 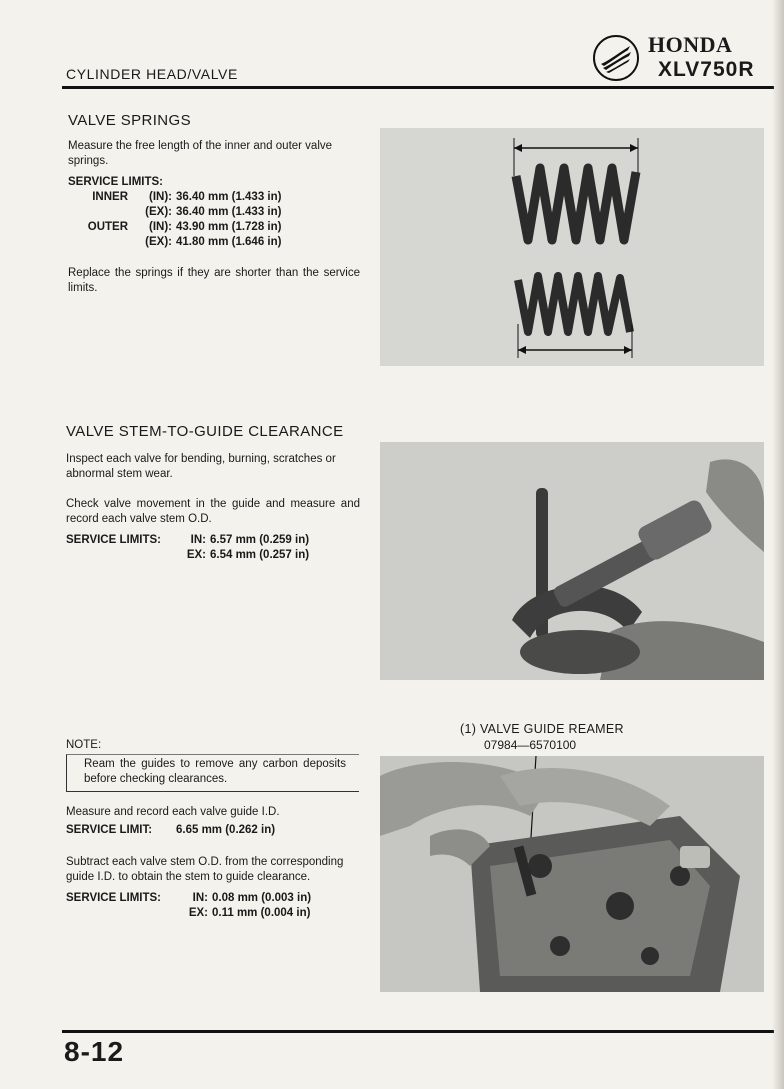 I want to click on limit-value: 41.80 mm (1.646 in), so click(x=229, y=242).